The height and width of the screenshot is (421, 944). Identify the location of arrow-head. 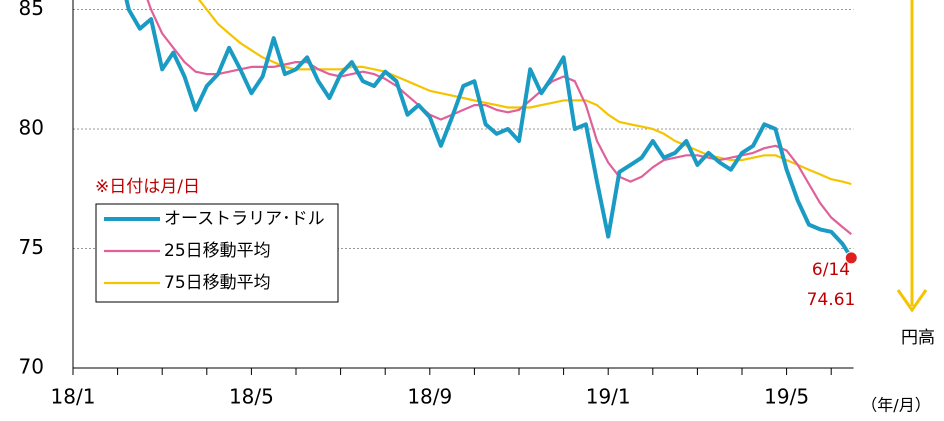
(912, 301).